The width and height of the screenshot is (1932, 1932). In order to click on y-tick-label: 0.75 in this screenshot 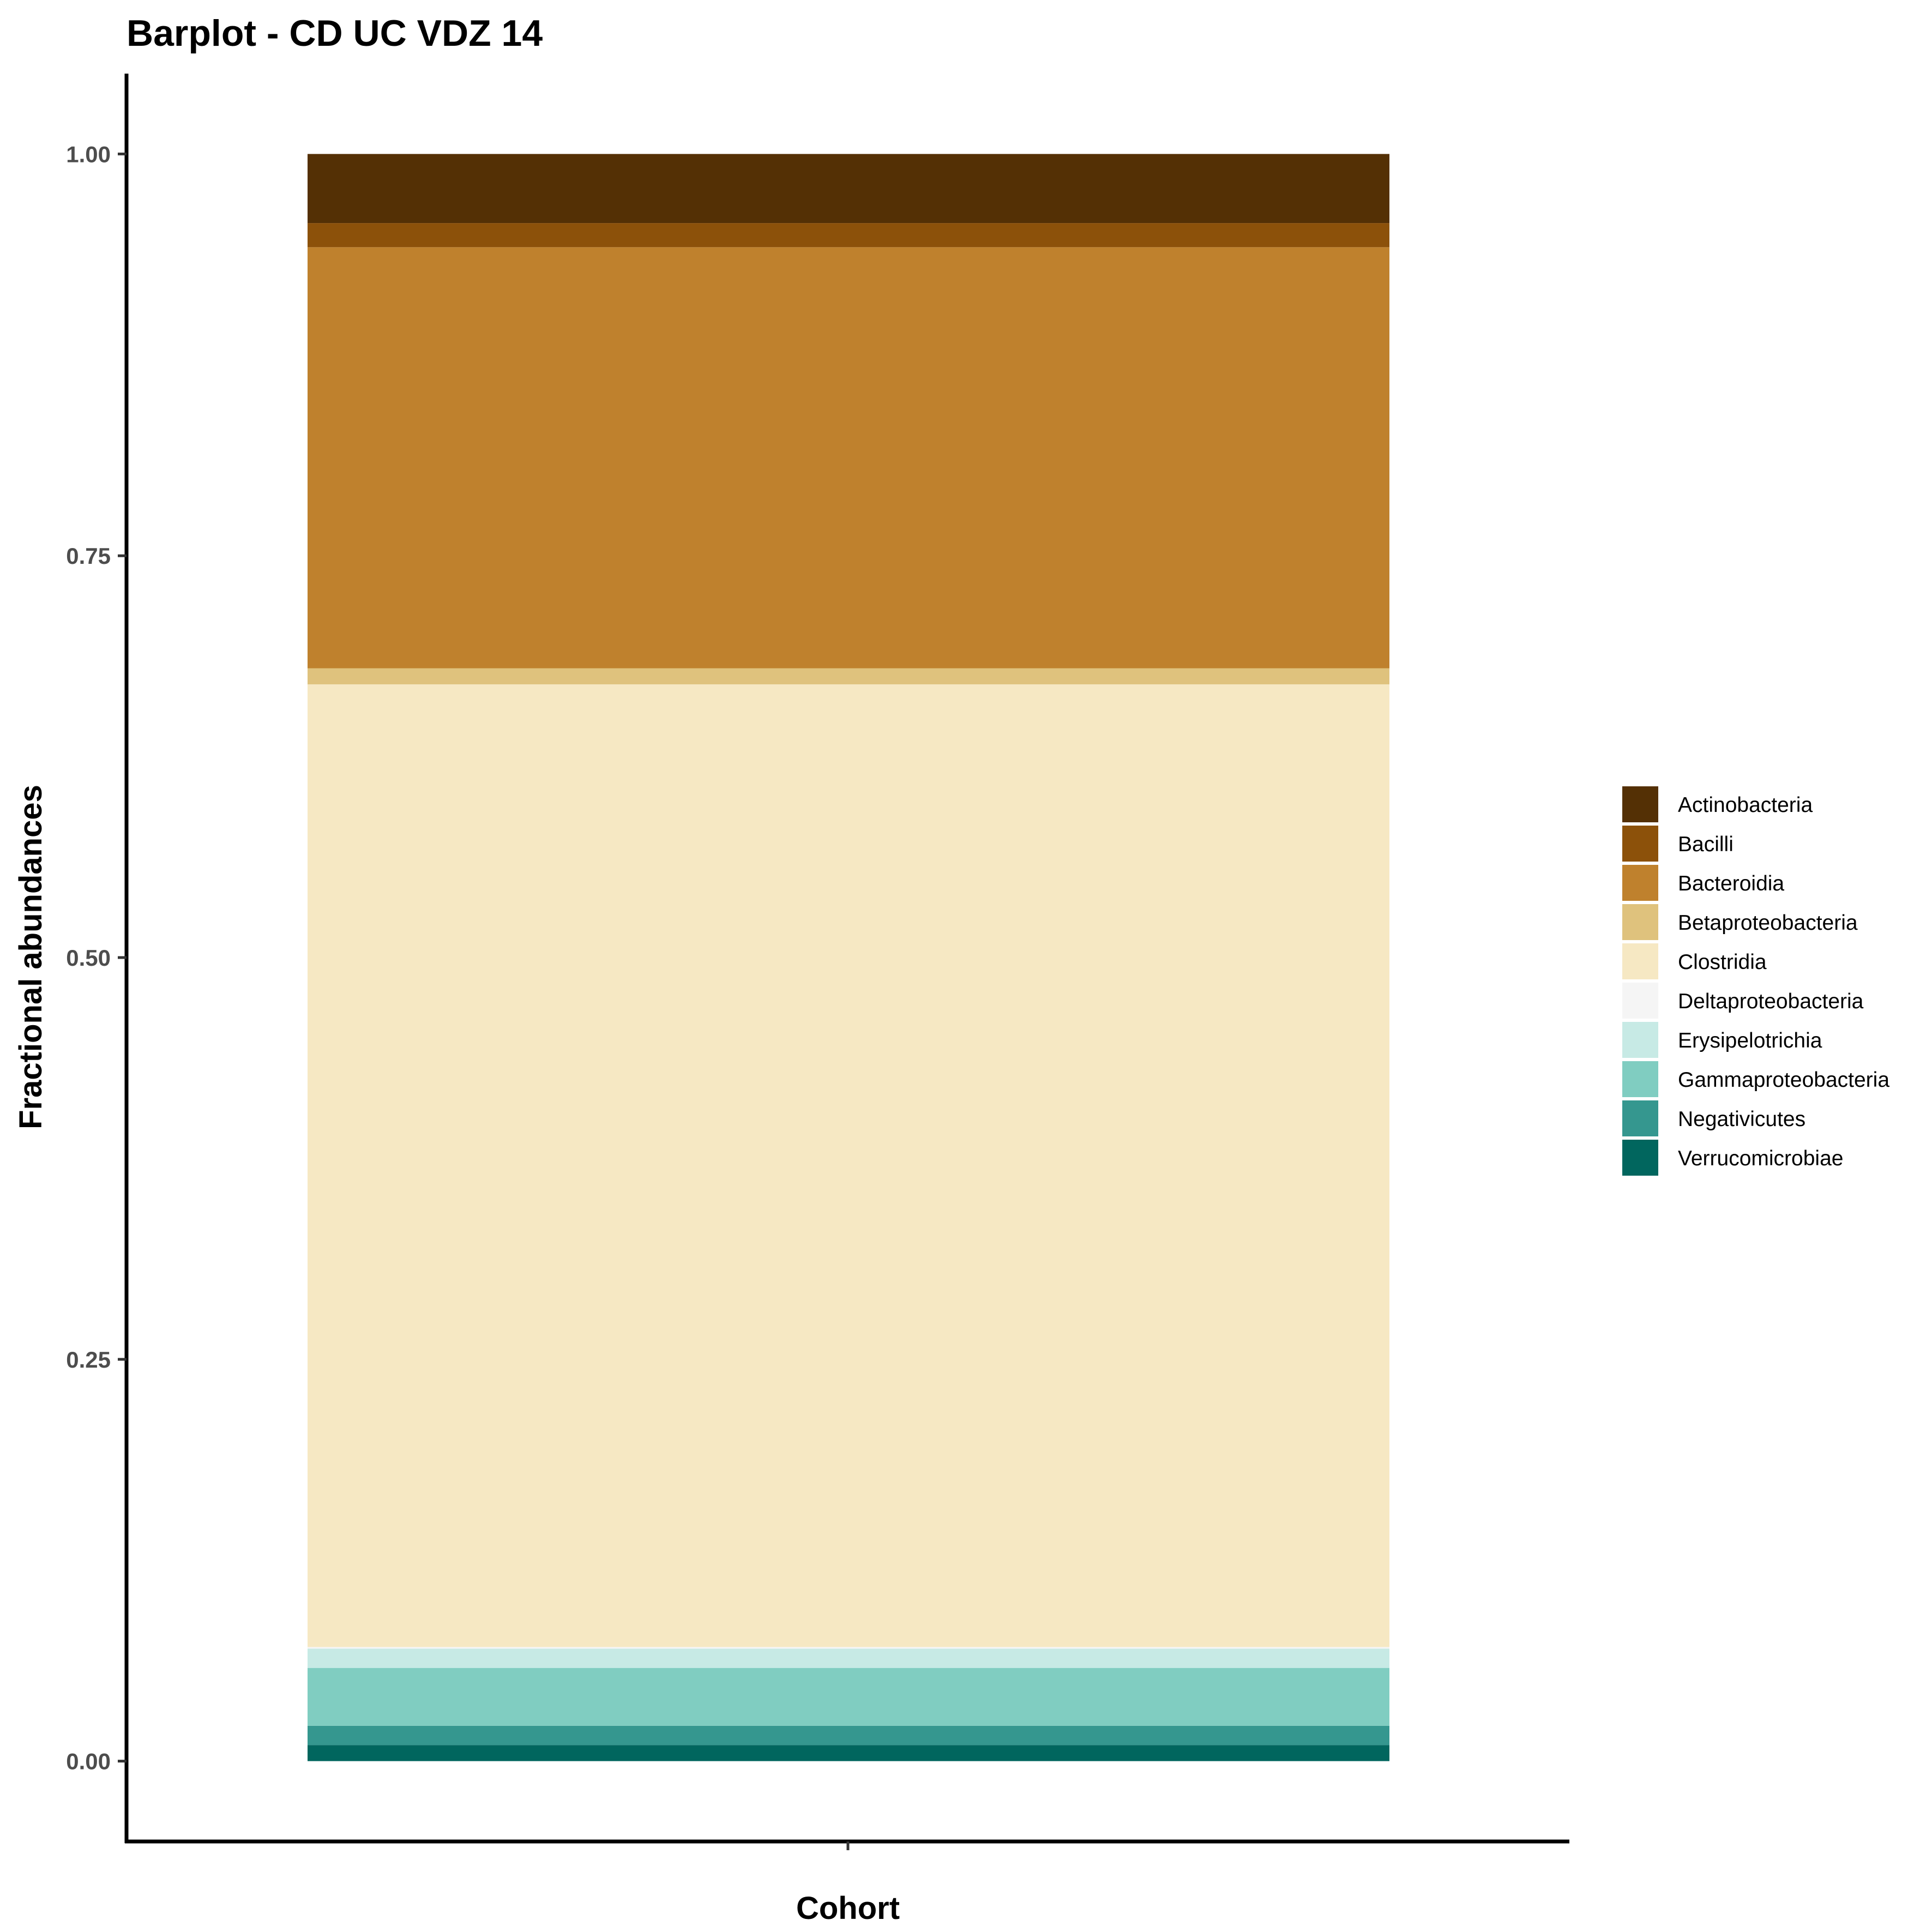, I will do `click(88, 556)`.